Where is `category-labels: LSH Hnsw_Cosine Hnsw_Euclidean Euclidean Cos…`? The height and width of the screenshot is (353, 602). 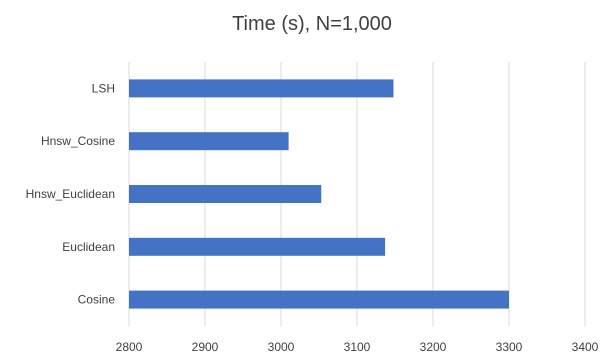 category-labels: LSH Hnsw_Cosine Hnsw_Euclidean Euclidean Cos… is located at coordinates (71, 193).